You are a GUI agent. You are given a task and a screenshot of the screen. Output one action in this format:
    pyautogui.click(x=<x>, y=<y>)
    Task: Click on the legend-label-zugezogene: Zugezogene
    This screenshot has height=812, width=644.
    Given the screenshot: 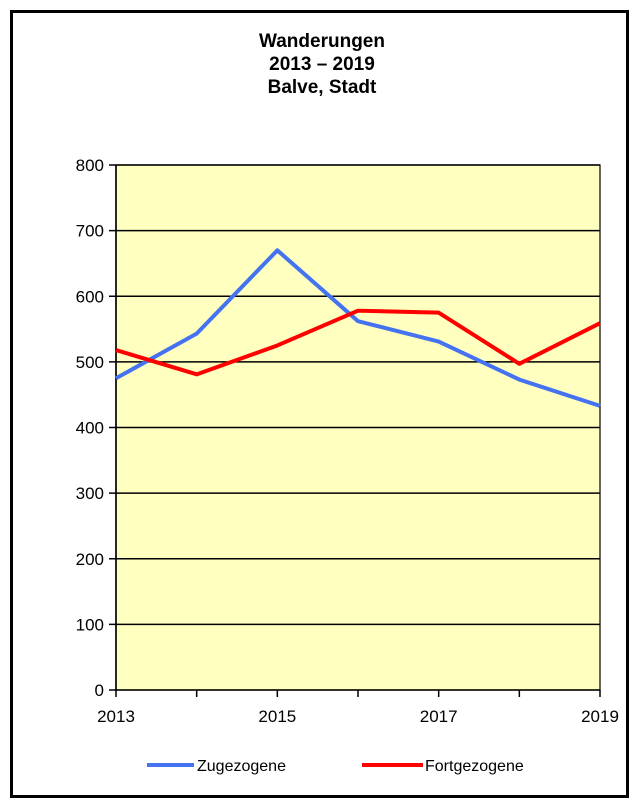 What is the action you would take?
    pyautogui.click(x=241, y=766)
    